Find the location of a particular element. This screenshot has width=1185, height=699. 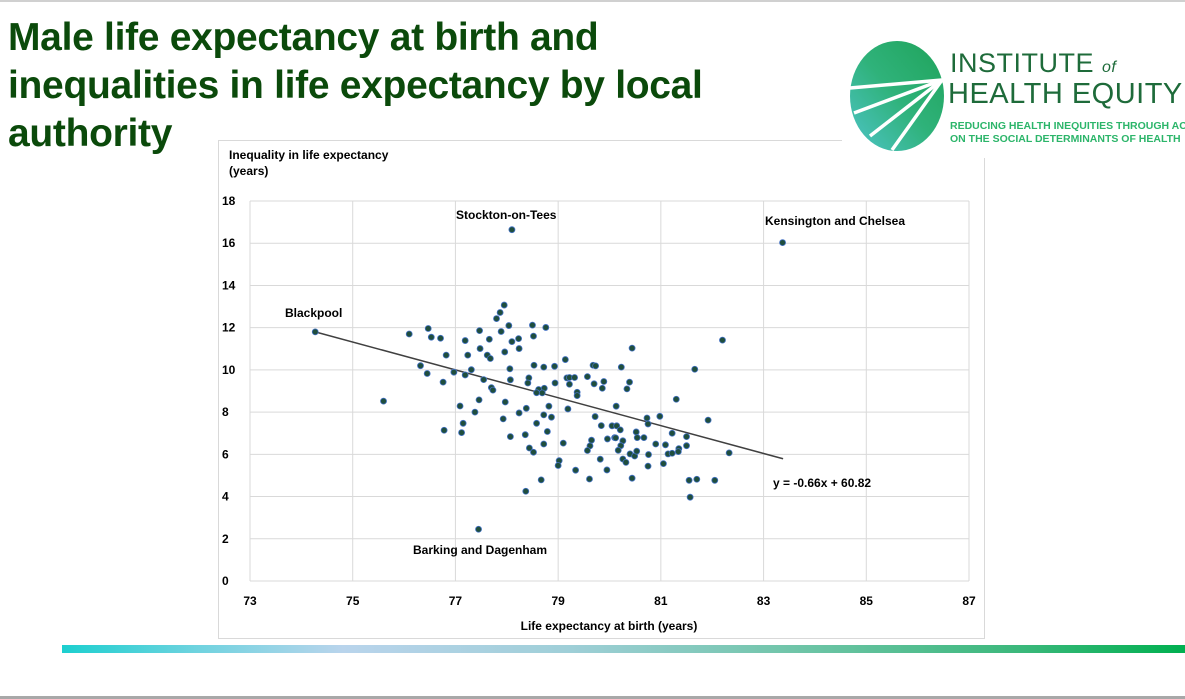

y-tick-label: 4 is located at coordinates (225, 497).